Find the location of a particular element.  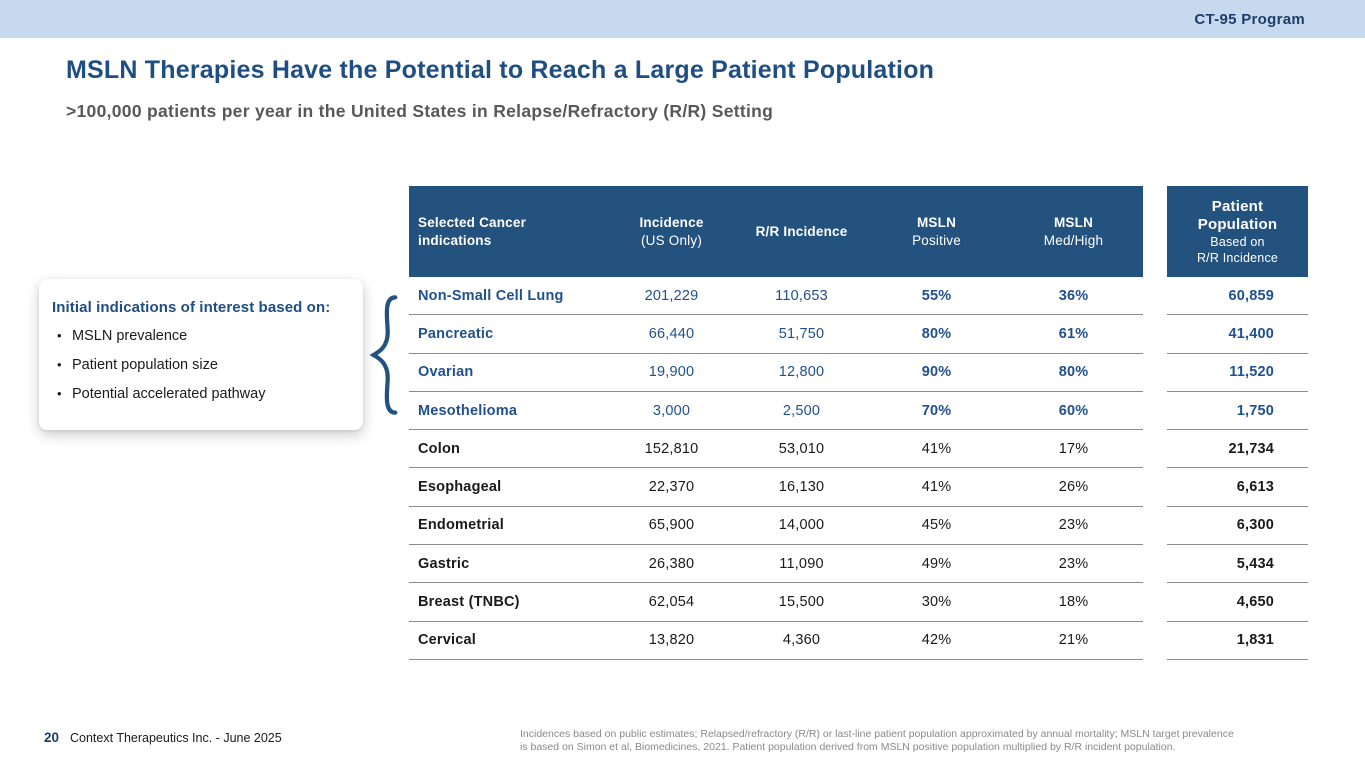

patient-population-cell: 5,434 is located at coordinates (1237, 564).